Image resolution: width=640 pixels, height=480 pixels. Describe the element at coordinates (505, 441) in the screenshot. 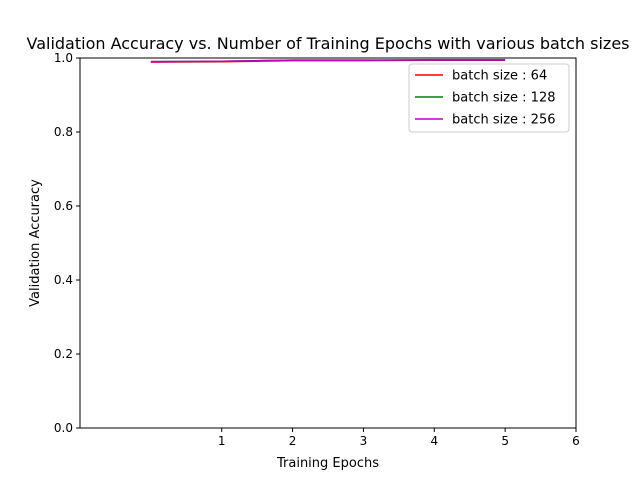

I see `x-tick-label: 5` at that location.